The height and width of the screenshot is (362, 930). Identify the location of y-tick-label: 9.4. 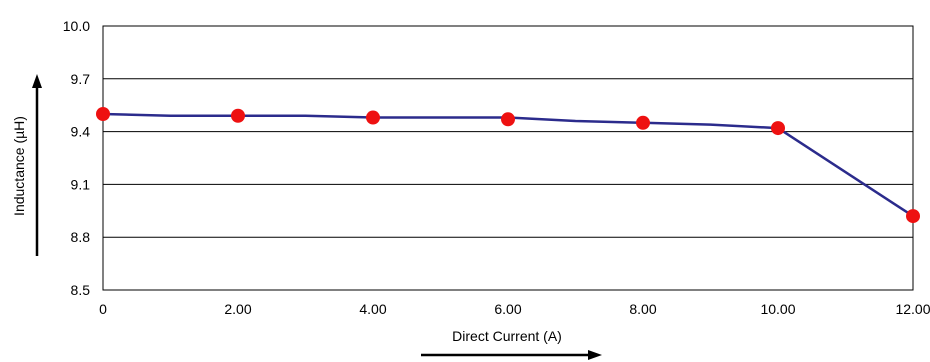
(81, 132).